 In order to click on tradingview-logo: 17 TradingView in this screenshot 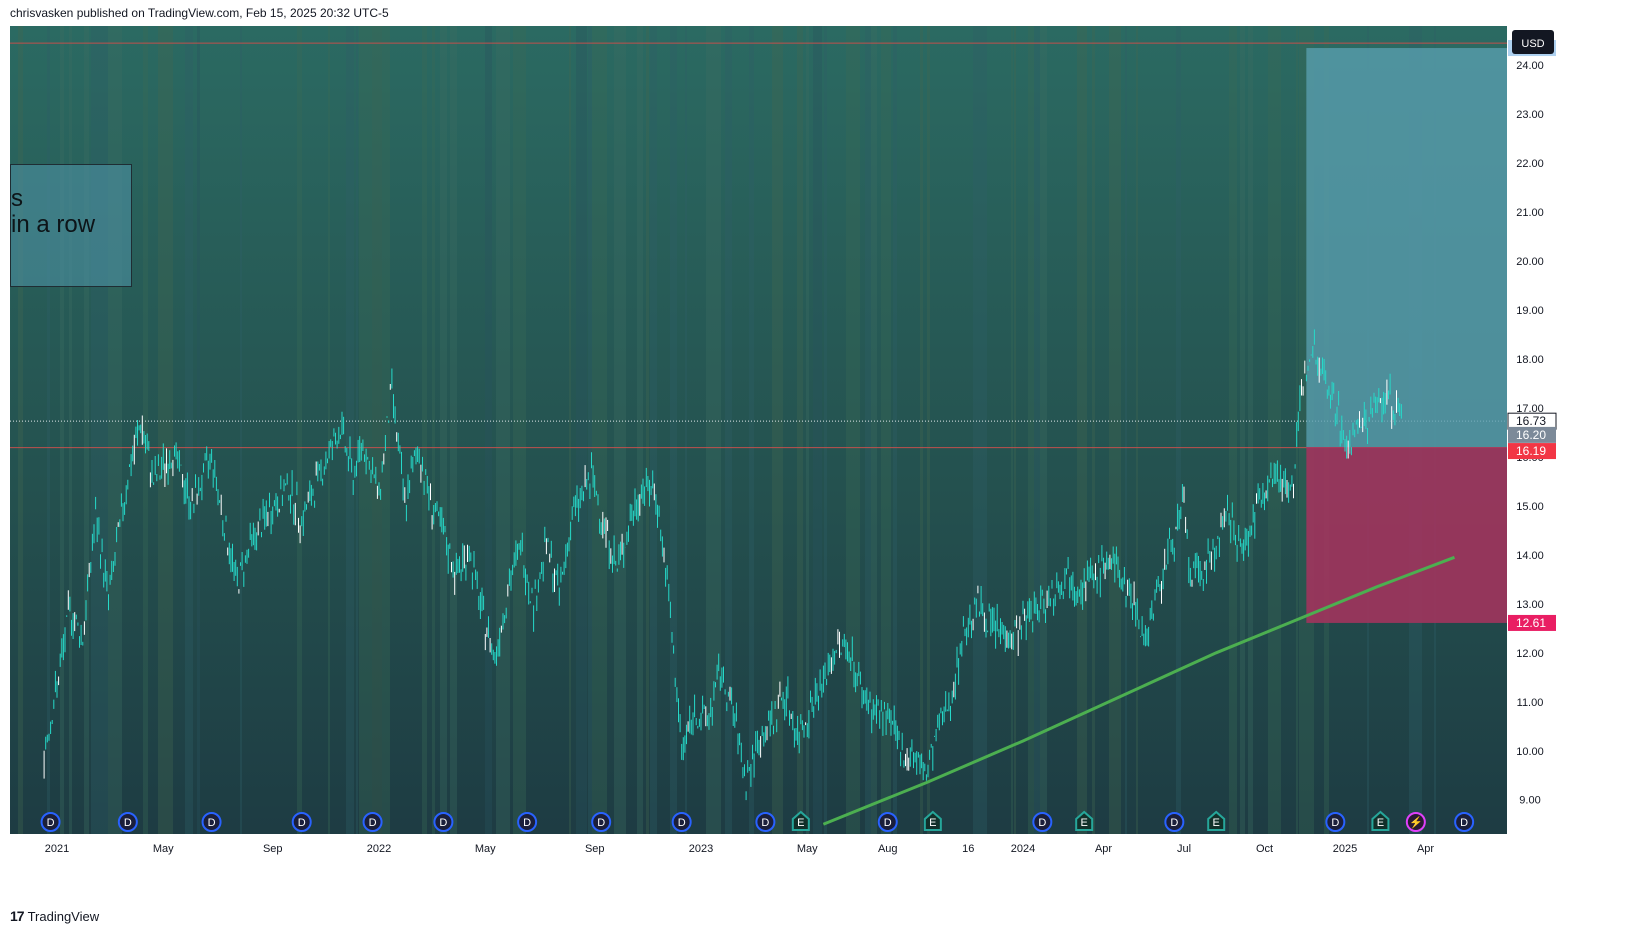, I will do `click(54, 916)`.